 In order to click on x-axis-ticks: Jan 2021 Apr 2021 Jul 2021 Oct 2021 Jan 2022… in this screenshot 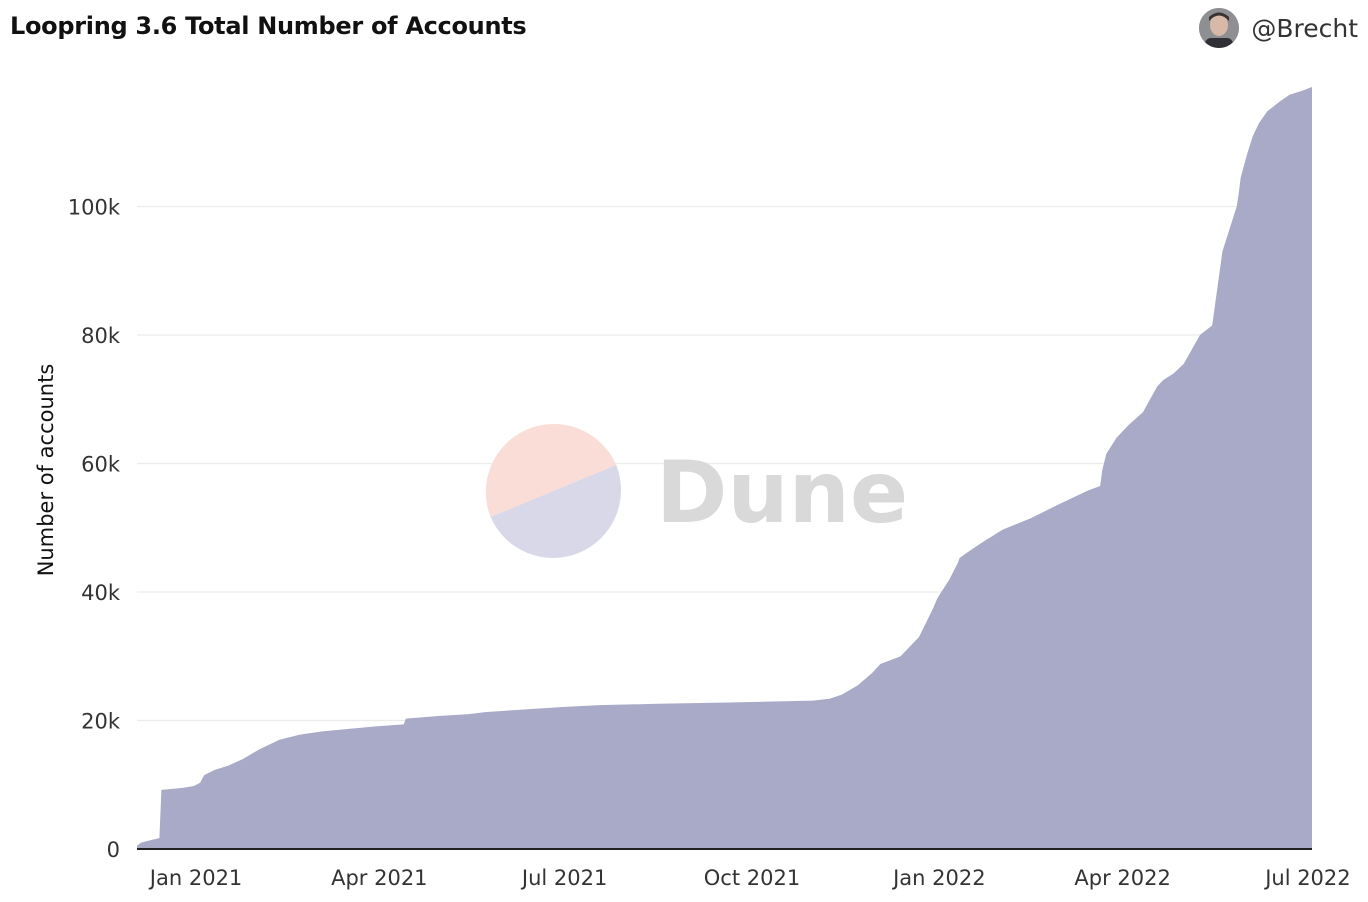, I will do `click(749, 878)`.